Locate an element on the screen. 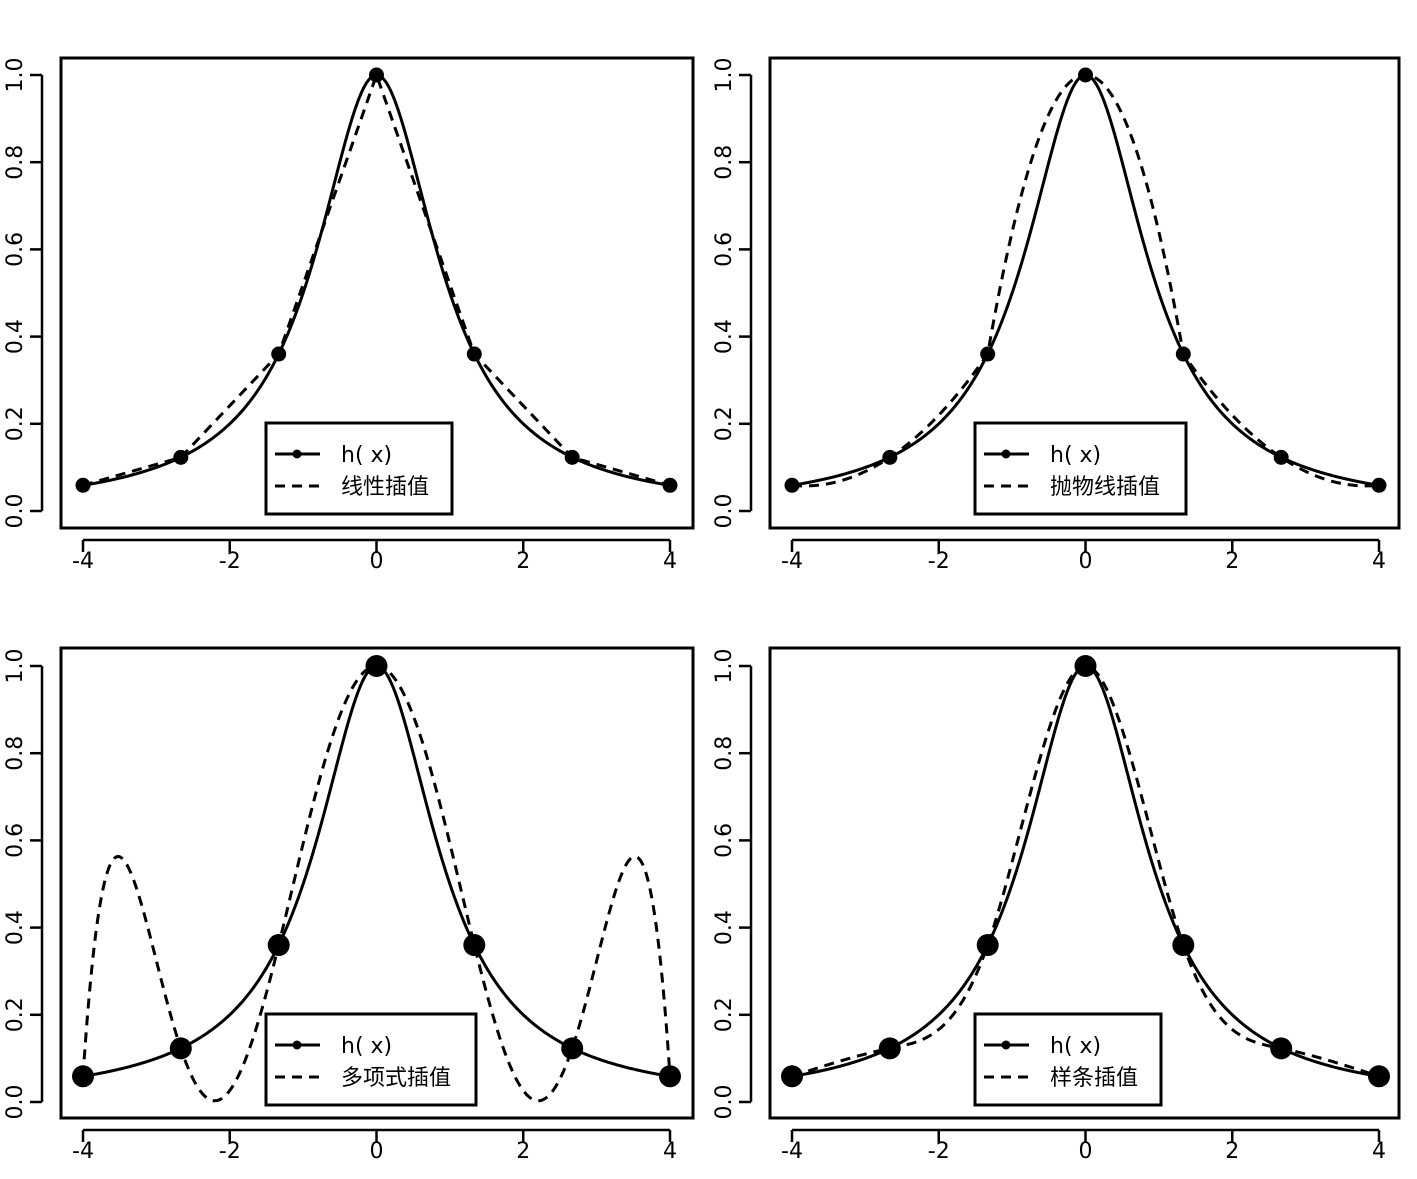 This screenshot has width=1417, height=1179. legend: h( x) 抛物线插值 is located at coordinates (1080, 468).